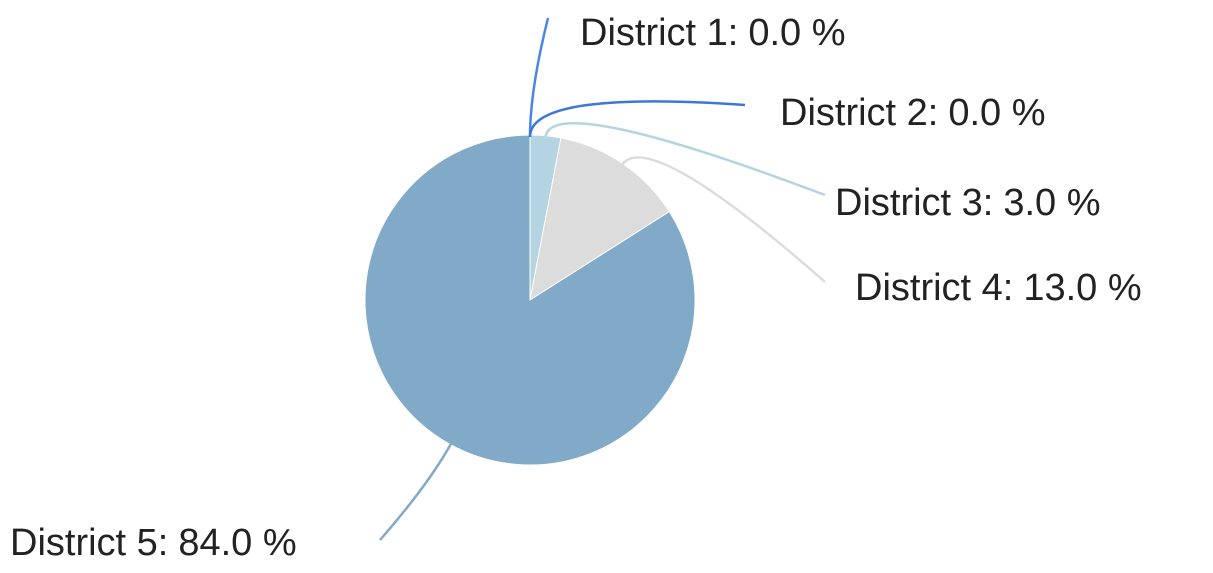  I want to click on category-label: District 2:, so click(859, 113).